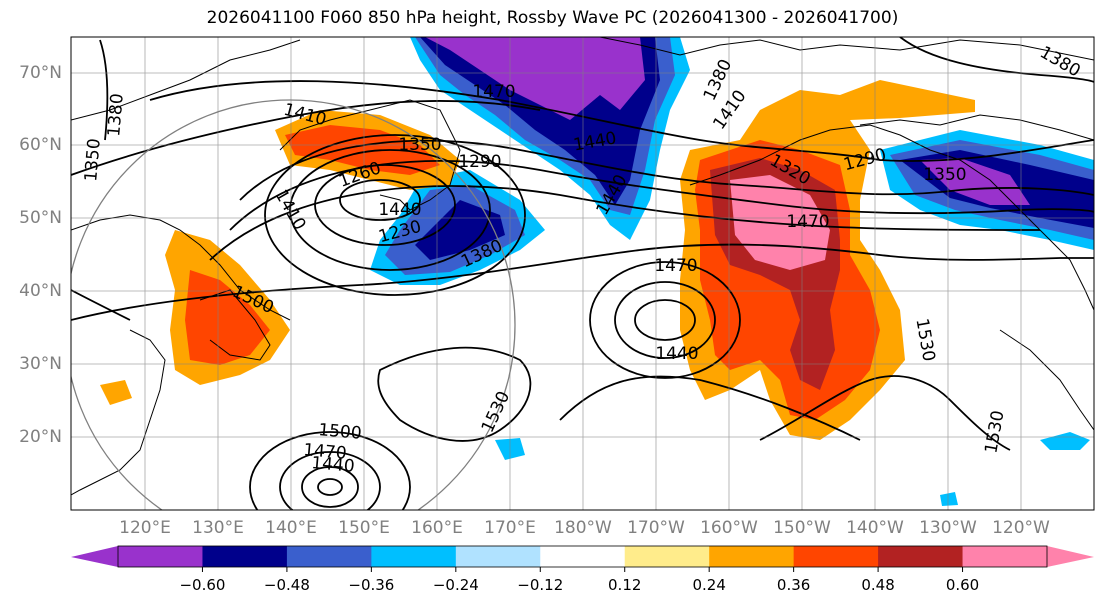  I want to click on lon-label-150e: 150°E, so click(364, 528).